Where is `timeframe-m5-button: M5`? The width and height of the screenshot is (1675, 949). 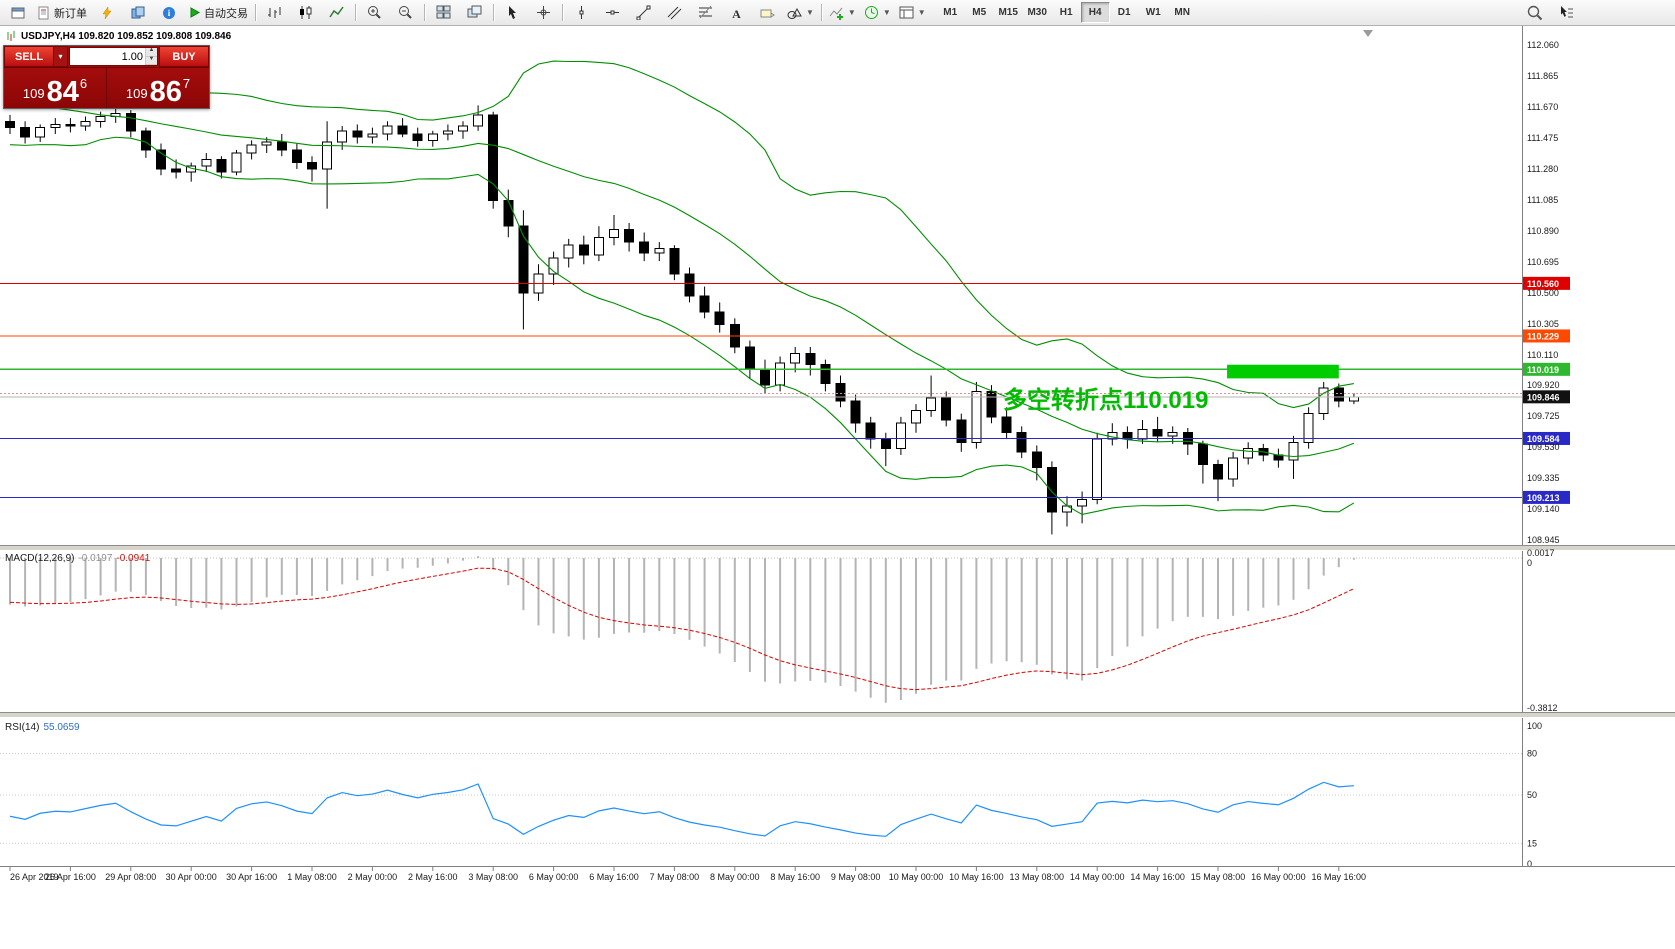
timeframe-m5-button: M5 is located at coordinates (979, 12).